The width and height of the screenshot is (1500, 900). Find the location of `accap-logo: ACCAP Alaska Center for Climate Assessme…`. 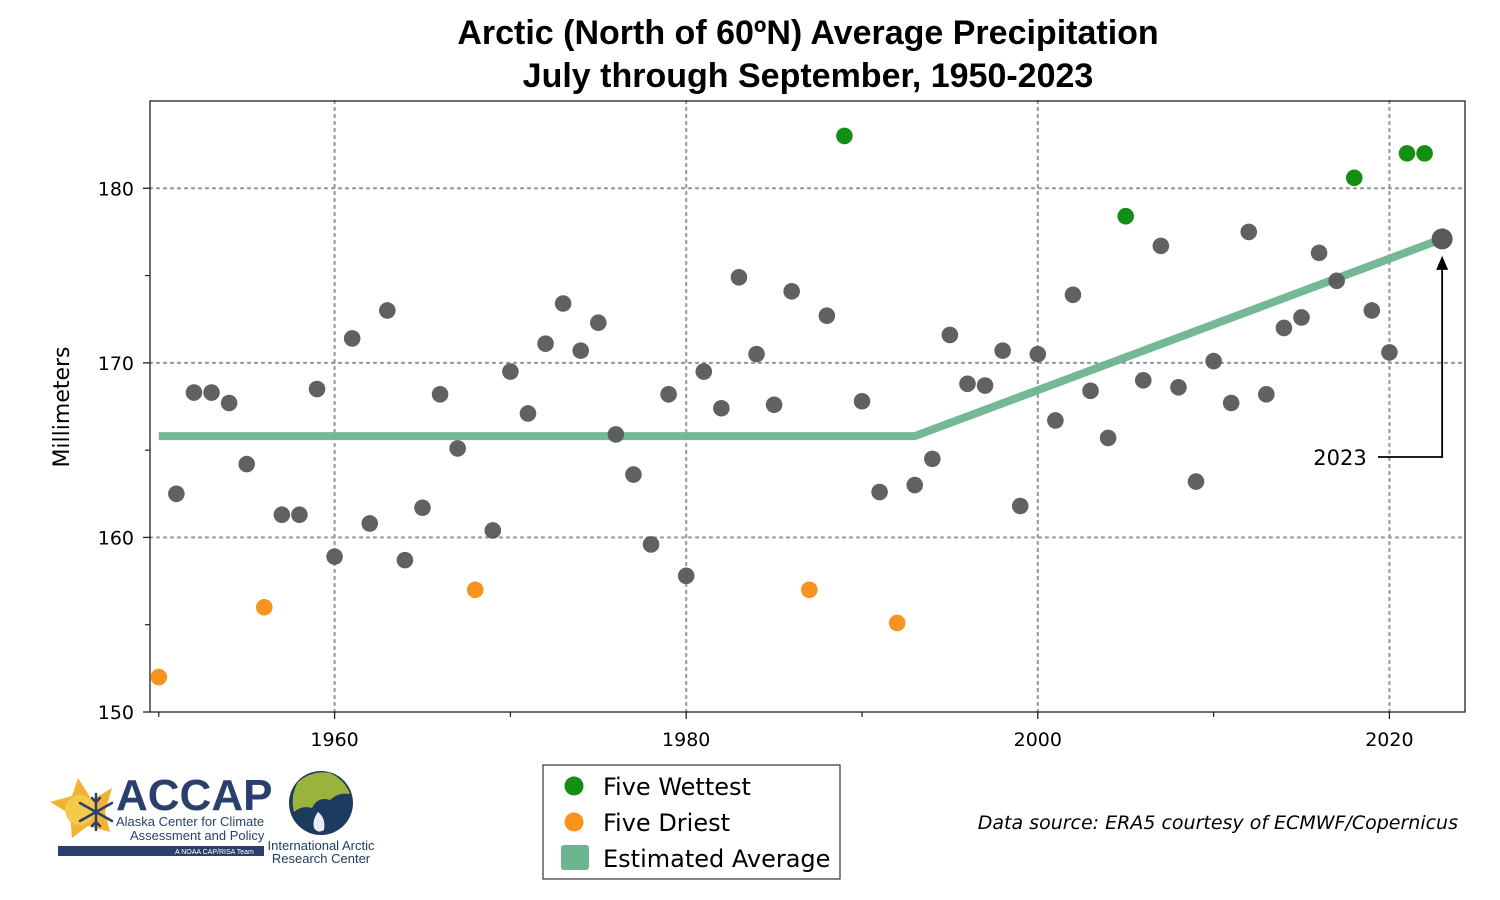

accap-logo: ACCAP Alaska Center for Climate Assessme… is located at coordinates (161, 813).